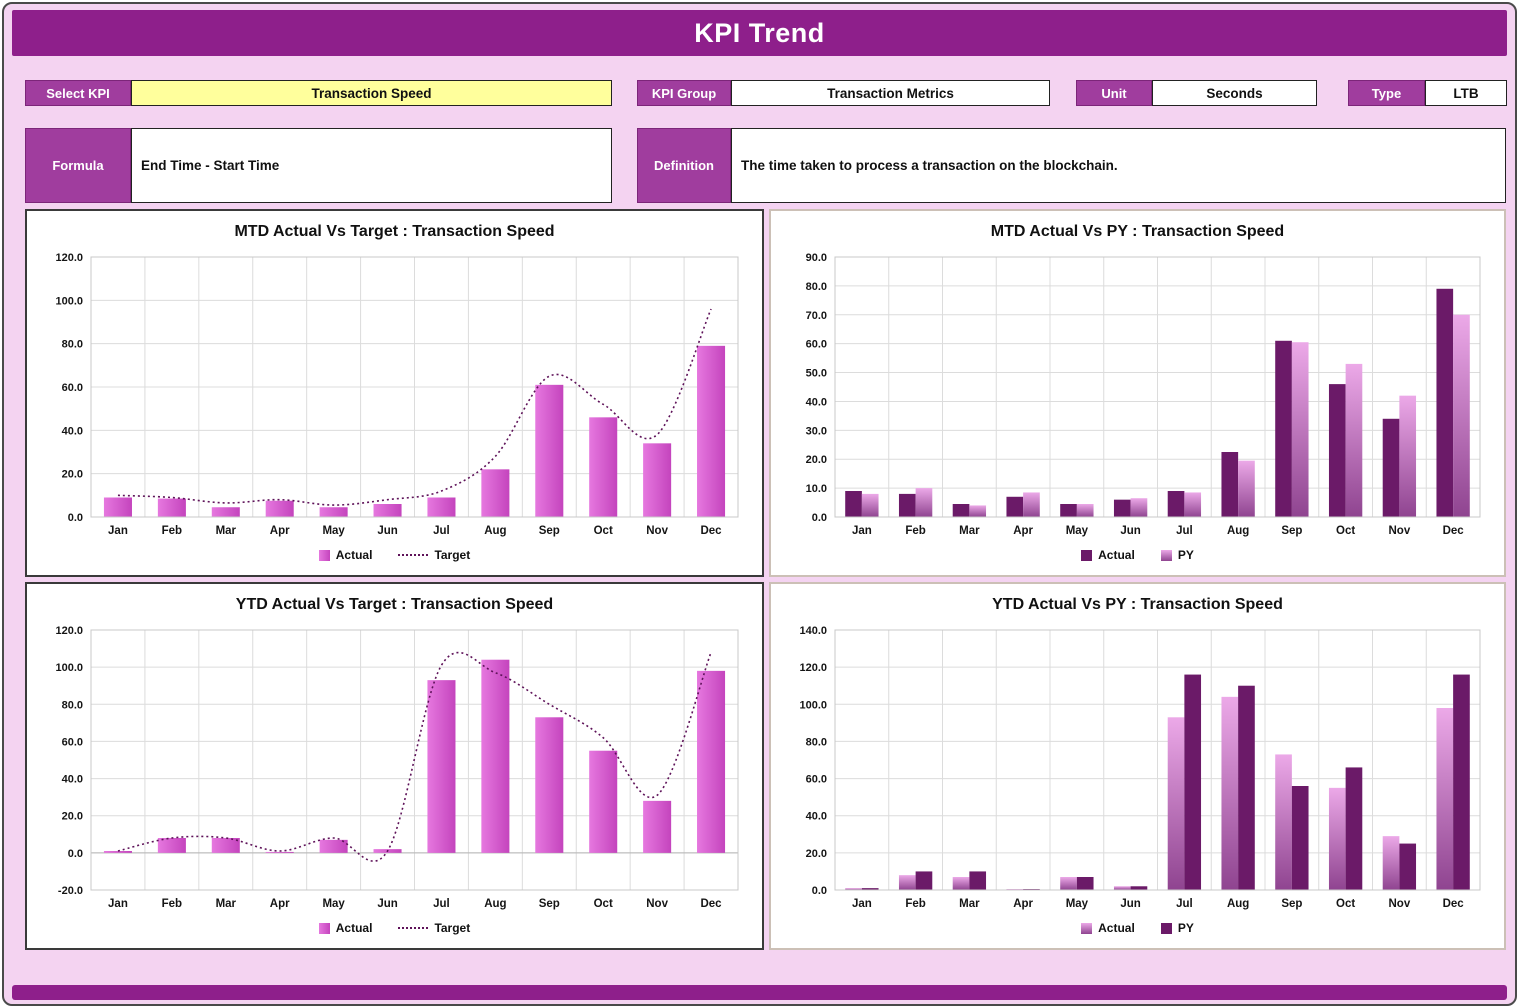  Describe the element at coordinates (816, 374) in the screenshot. I see `svg-text: 50.0` at that location.